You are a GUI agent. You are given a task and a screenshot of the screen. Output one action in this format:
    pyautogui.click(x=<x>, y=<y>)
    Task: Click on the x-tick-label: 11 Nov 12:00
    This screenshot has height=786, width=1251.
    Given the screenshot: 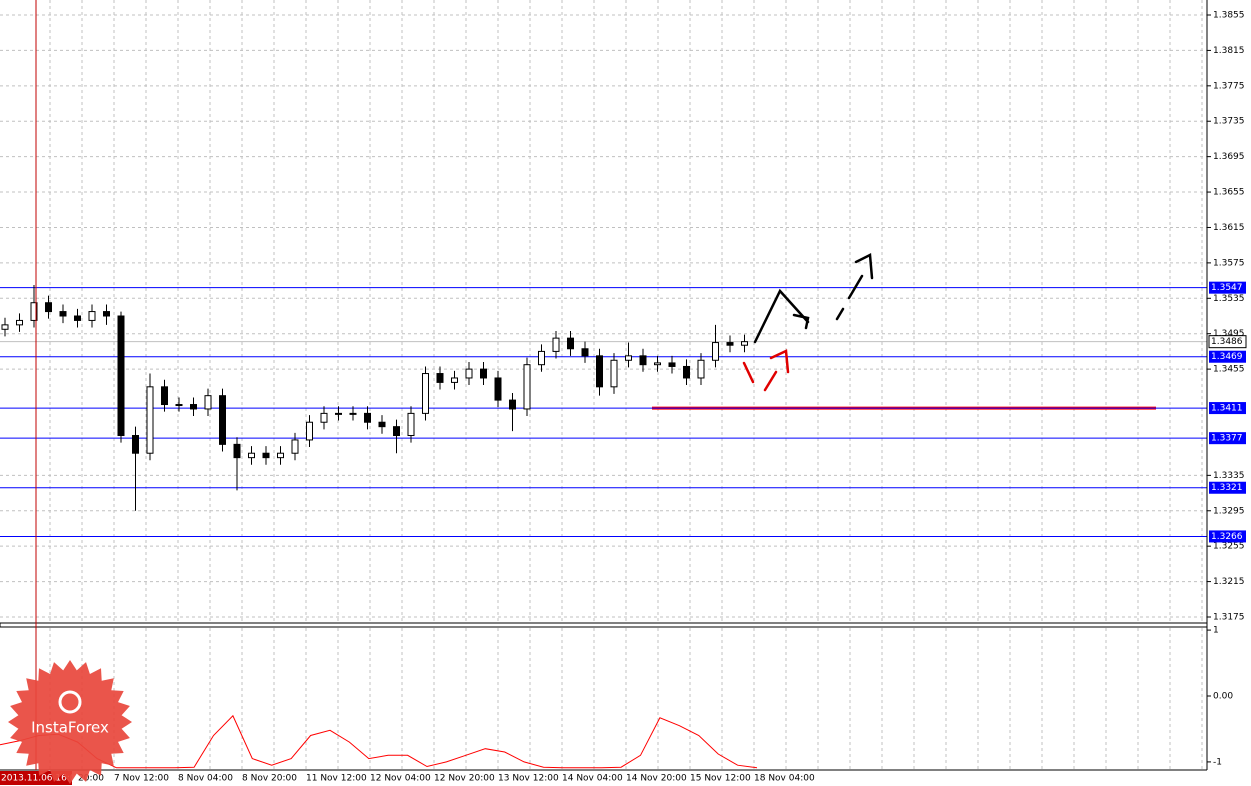 What is the action you would take?
    pyautogui.click(x=336, y=779)
    